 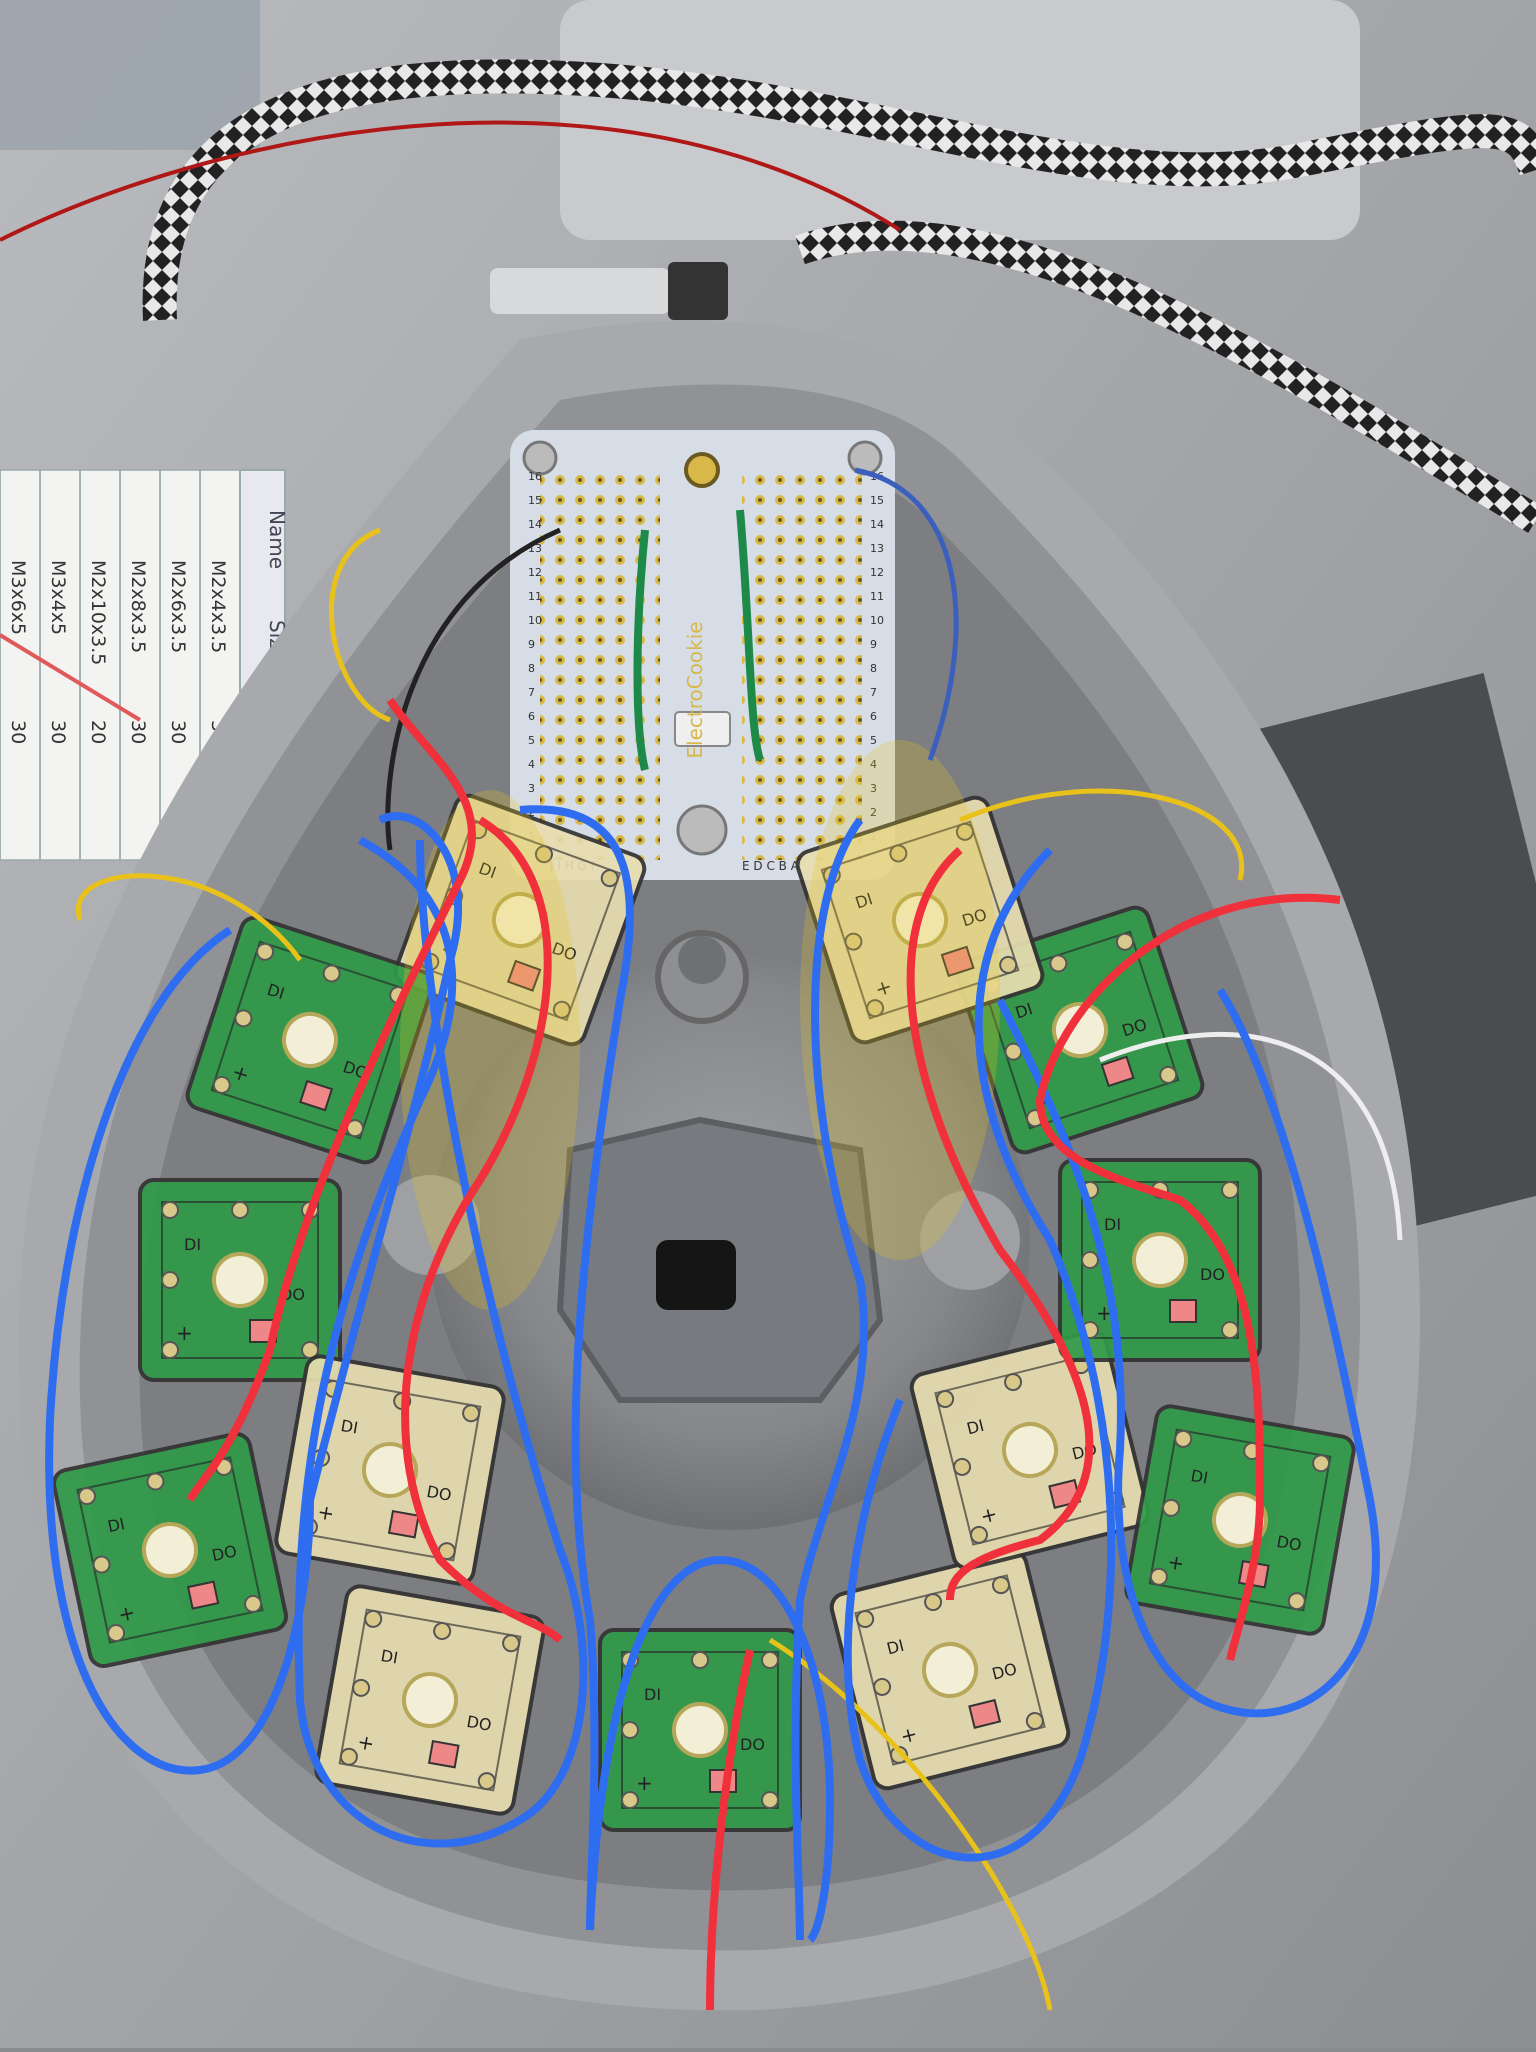 What do you see at coordinates (873, 812) in the screenshot?
I see `row-number-right: 2` at bounding box center [873, 812].